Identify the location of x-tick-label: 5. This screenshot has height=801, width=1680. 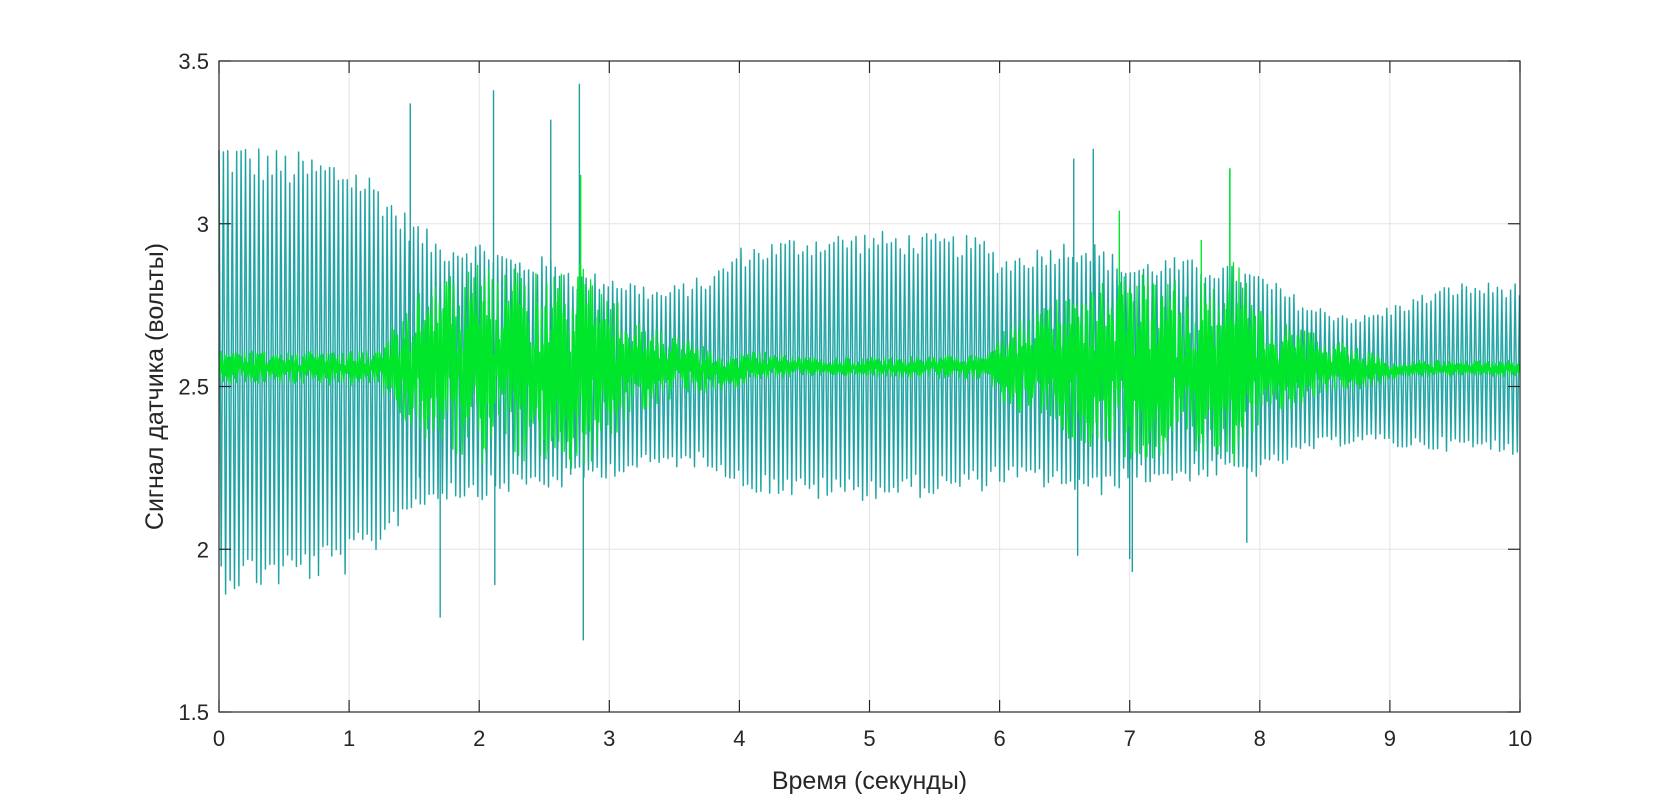
(869, 738).